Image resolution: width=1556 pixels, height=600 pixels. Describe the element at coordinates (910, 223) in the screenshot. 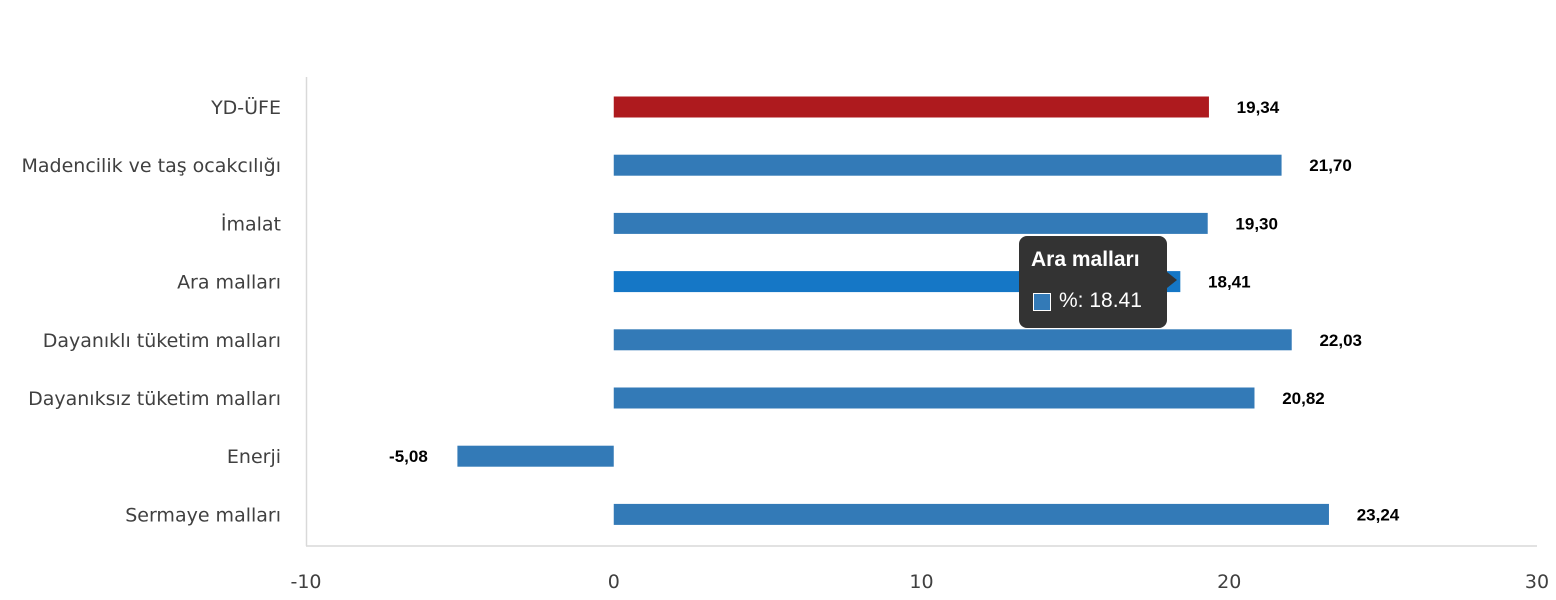

I see `bar-imalat` at that location.